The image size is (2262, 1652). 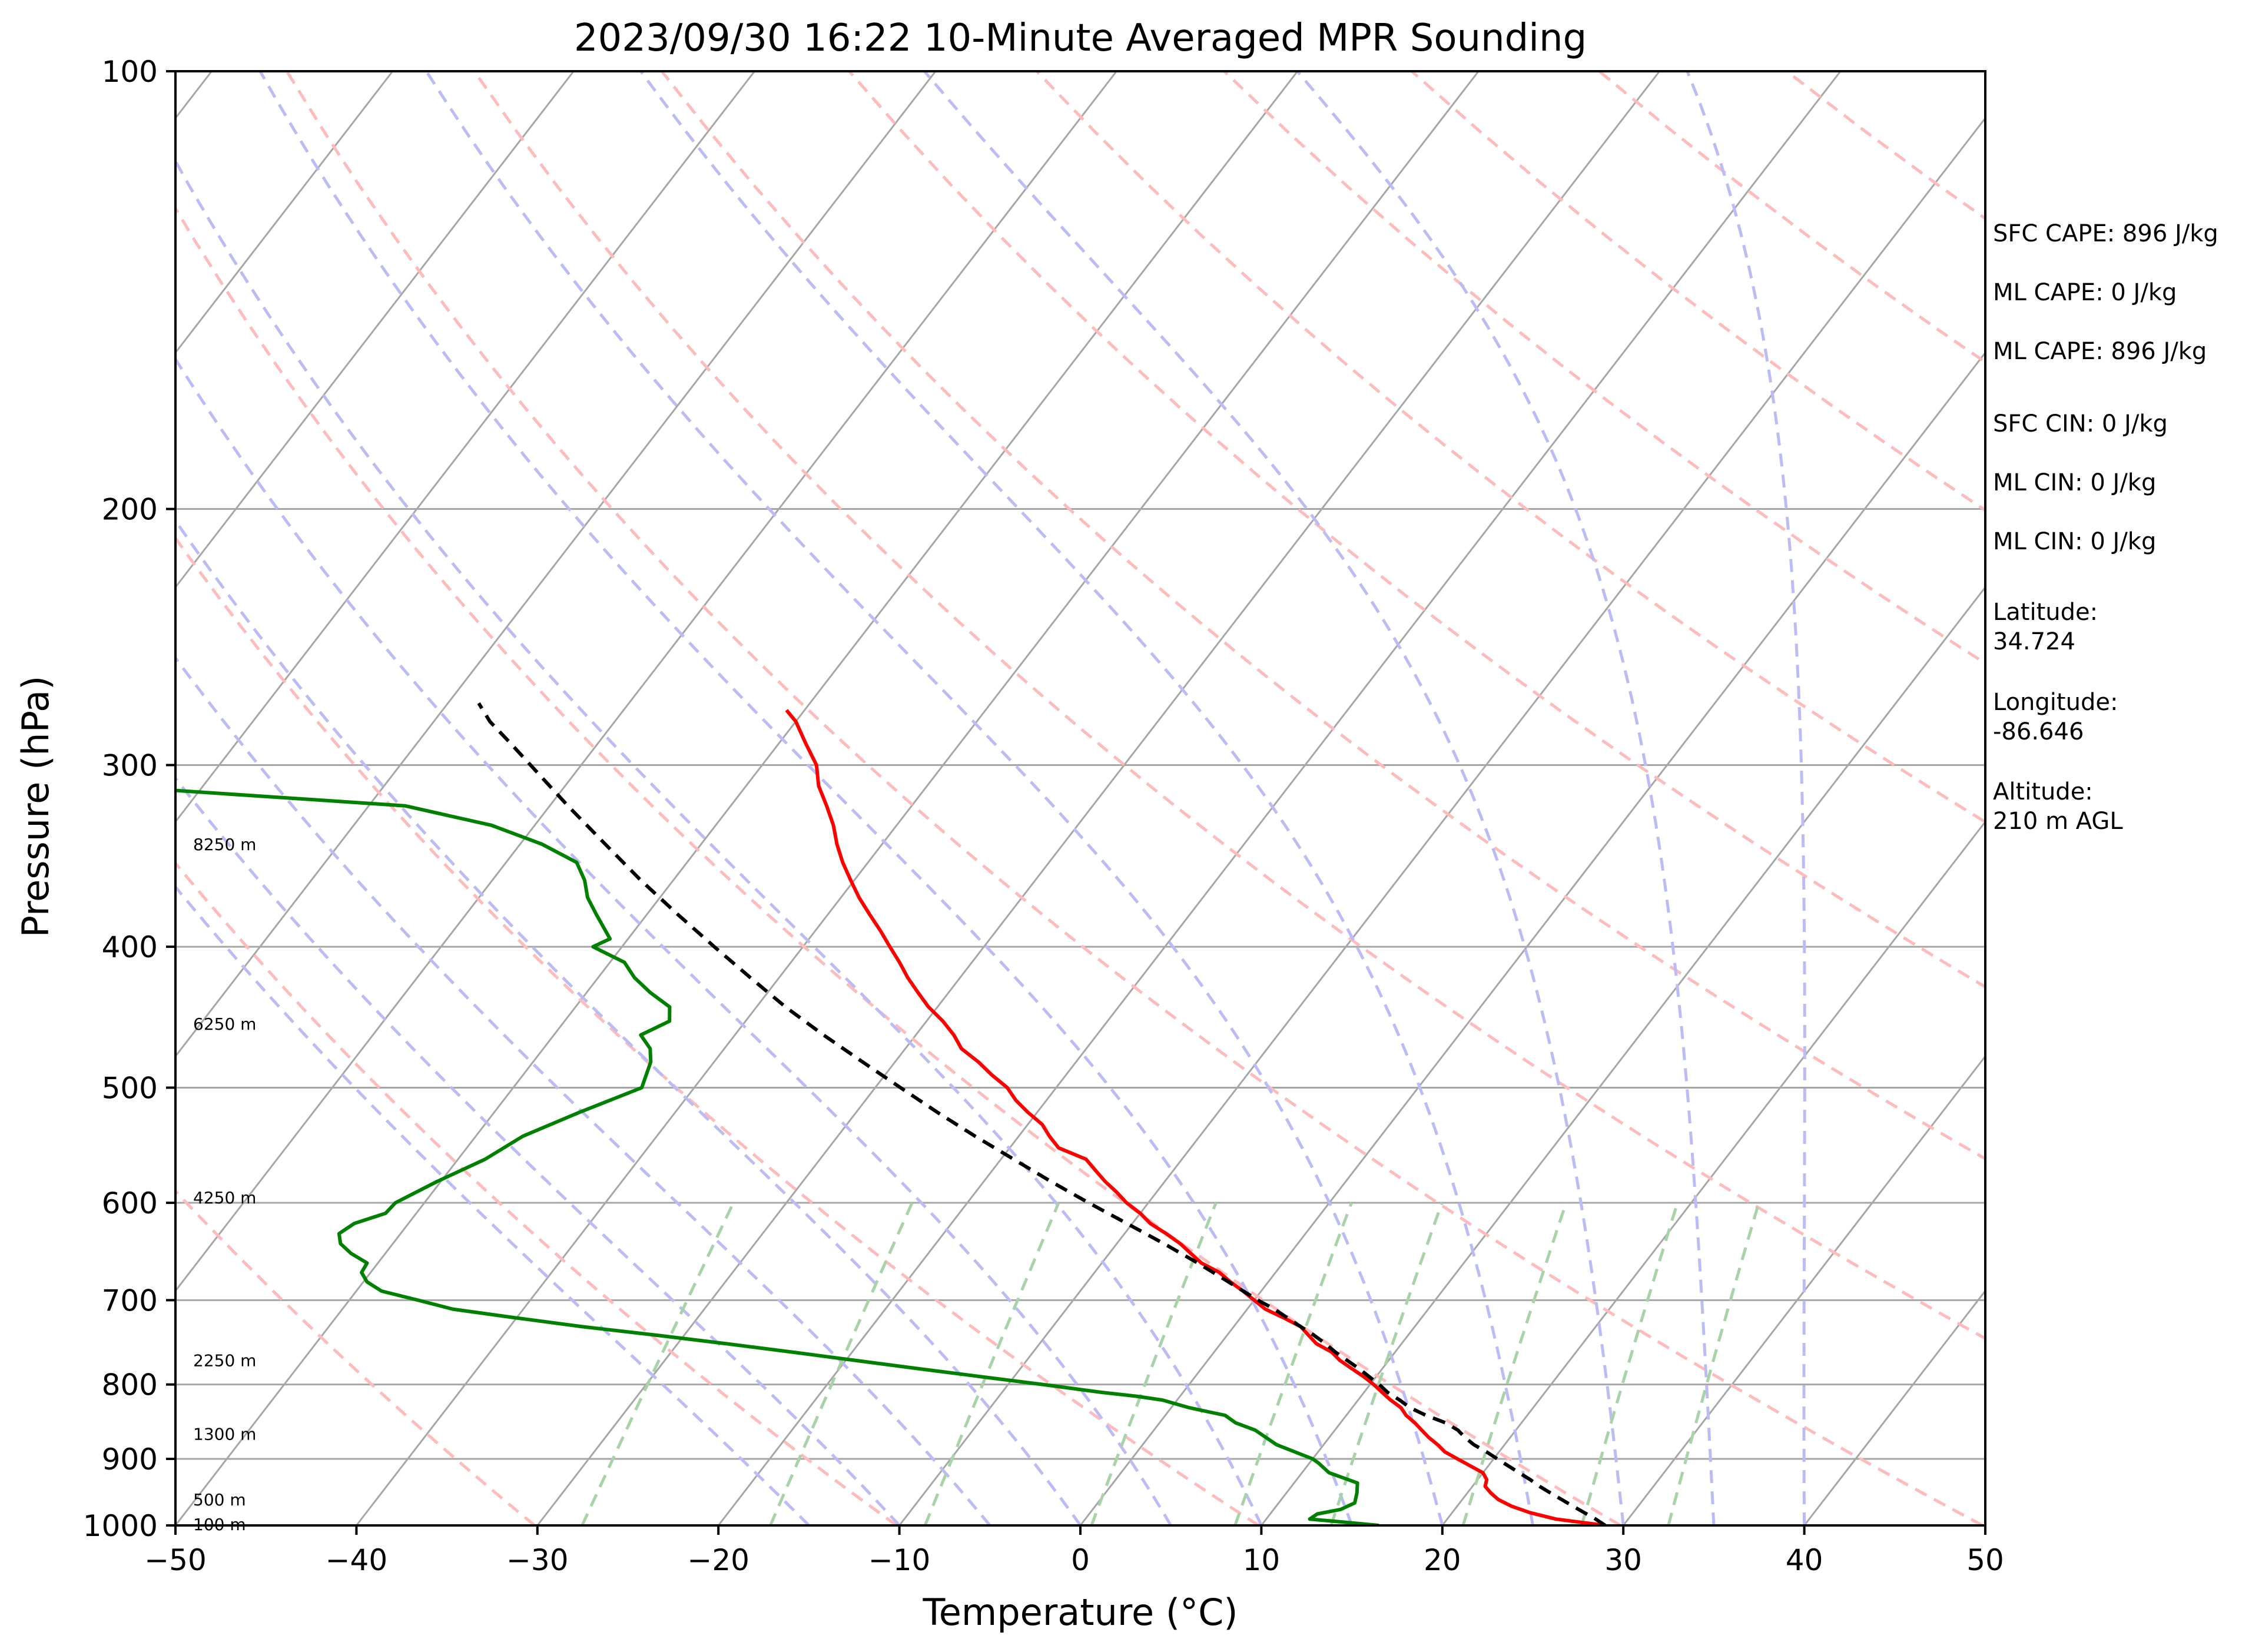 I want to click on y-tick-label: 800, so click(x=130, y=1385).